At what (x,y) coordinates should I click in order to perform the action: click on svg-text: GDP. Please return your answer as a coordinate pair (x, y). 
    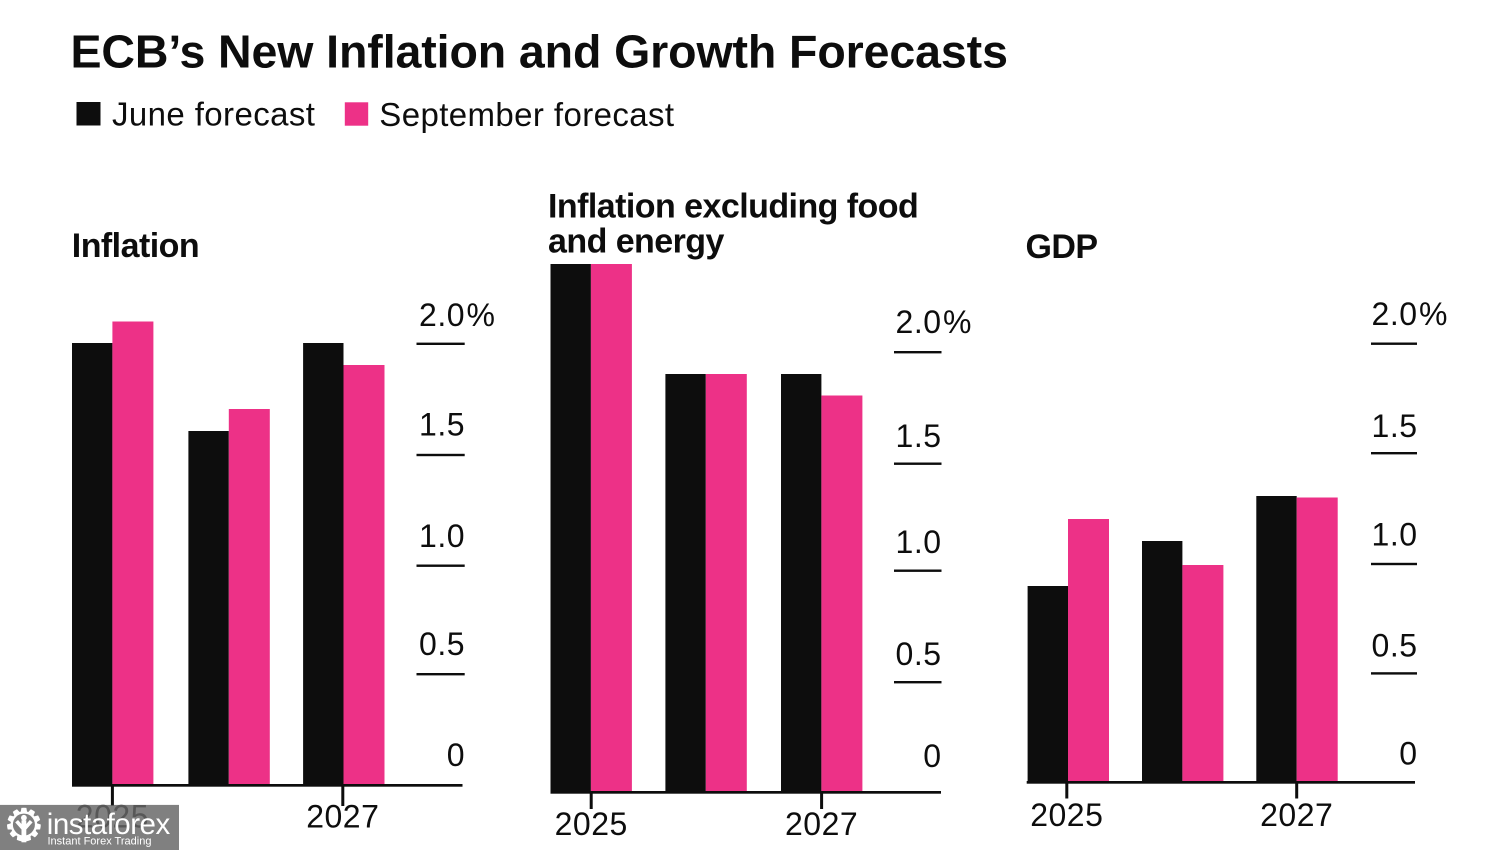
    Looking at the image, I should click on (1062, 247).